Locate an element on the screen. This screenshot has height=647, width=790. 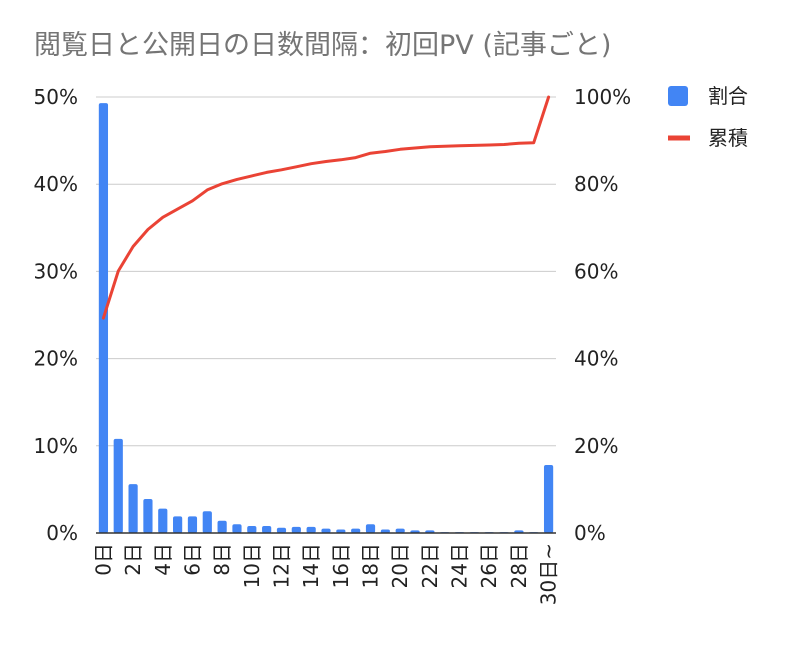
x-tick-label: 0日 is located at coordinates (103, 559).